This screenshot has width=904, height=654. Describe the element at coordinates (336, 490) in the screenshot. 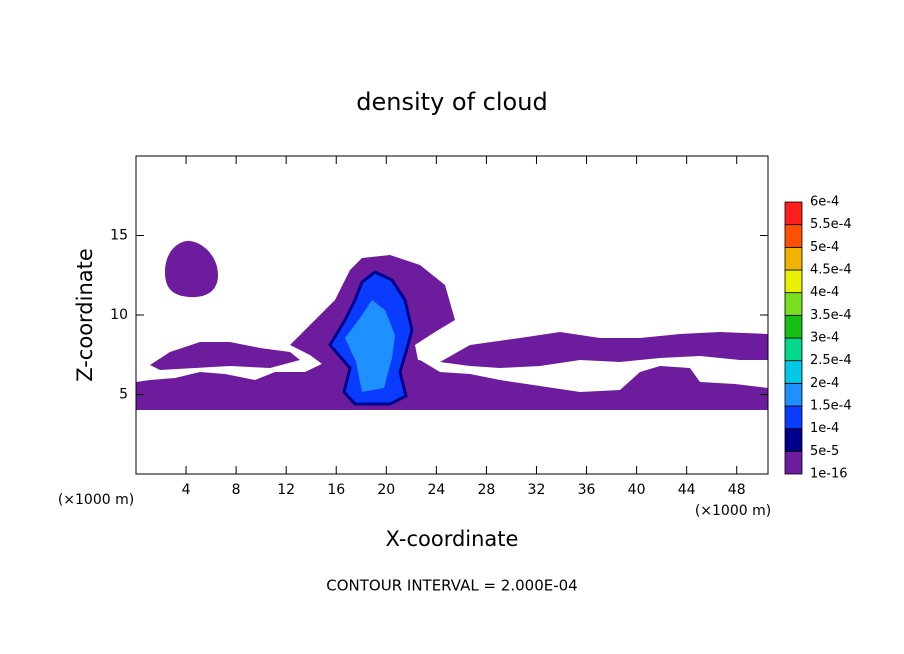

I see `x-tick-label: 16` at that location.